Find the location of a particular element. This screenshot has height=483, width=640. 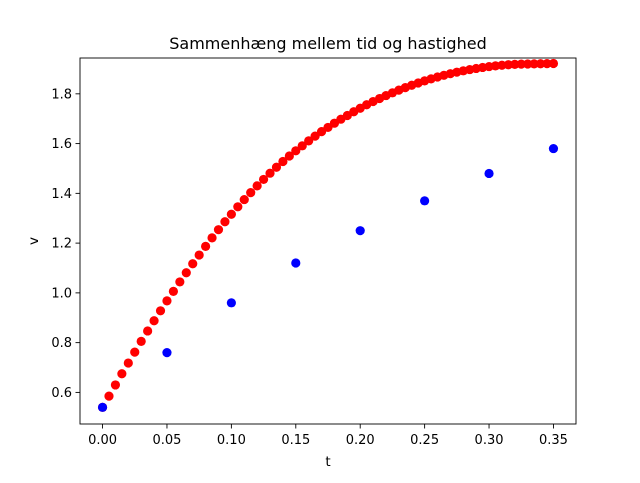

x-tick-label: 0.20 is located at coordinates (360, 440).